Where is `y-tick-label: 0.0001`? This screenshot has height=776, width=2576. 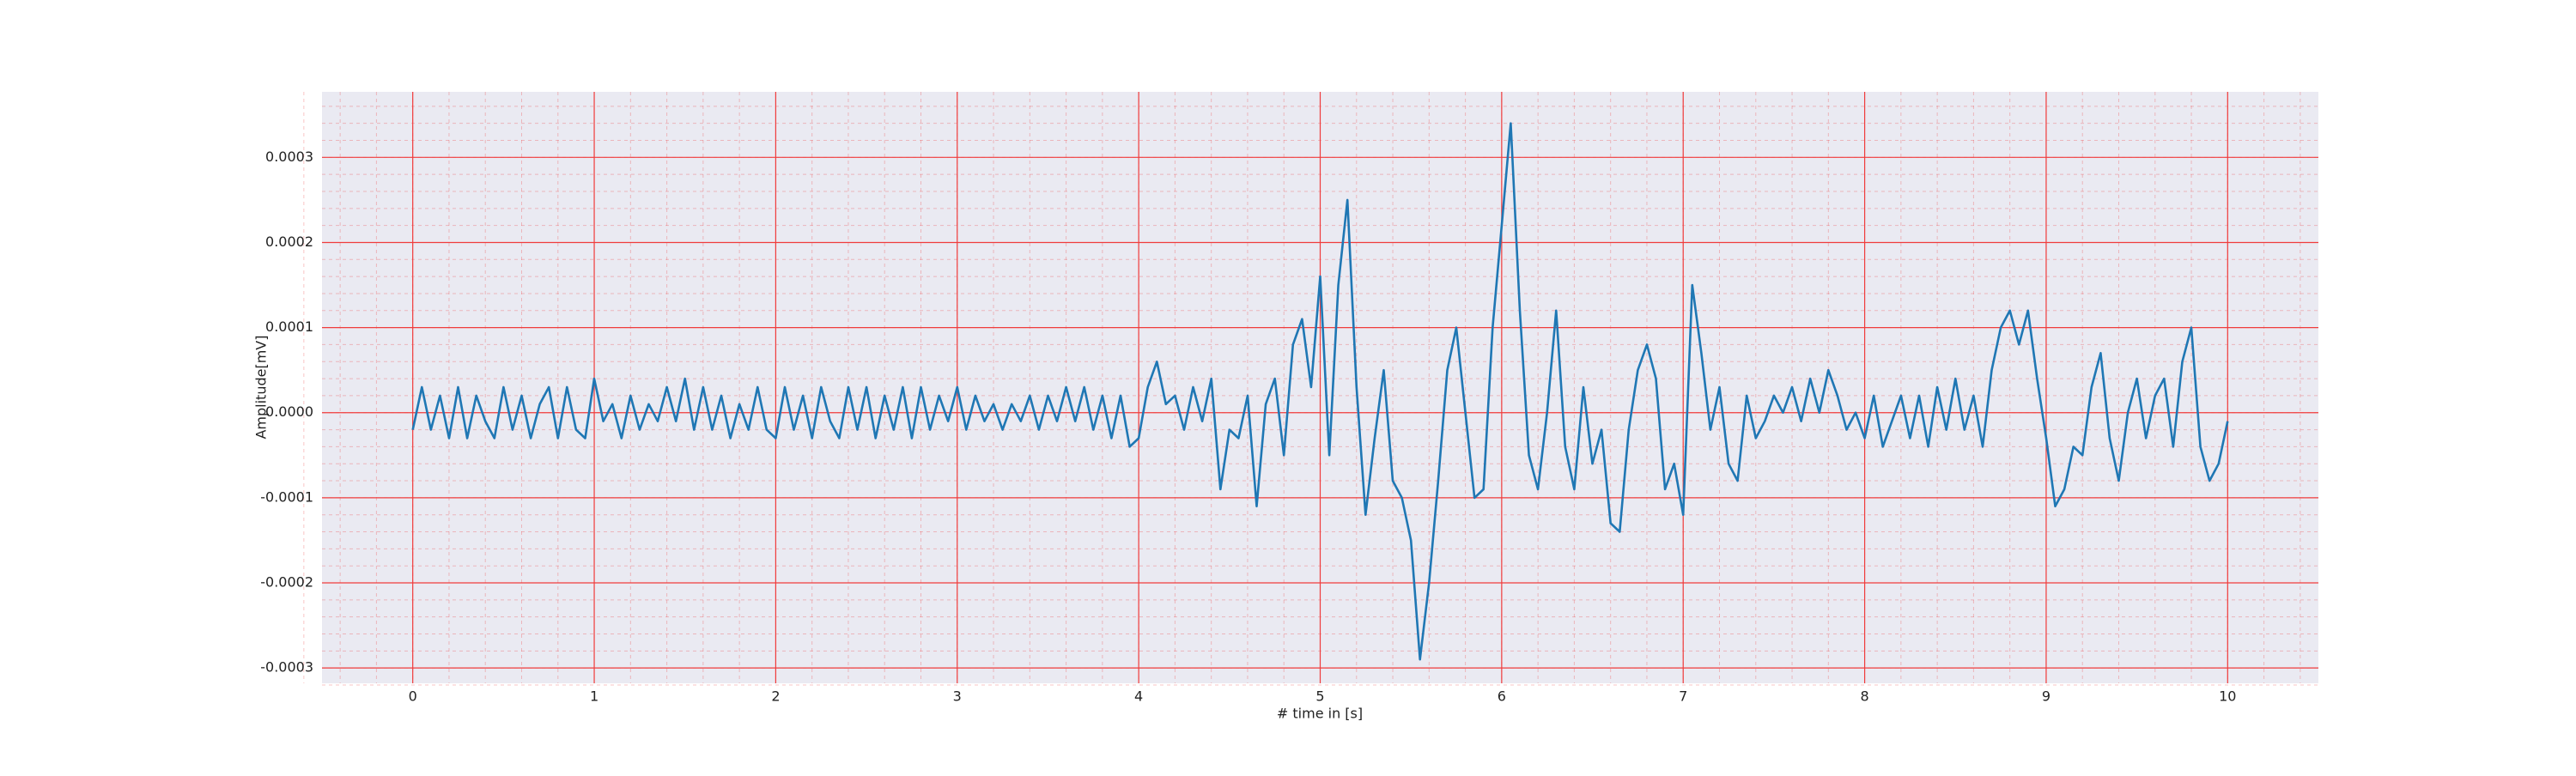
y-tick-label: 0.0001 is located at coordinates (289, 326).